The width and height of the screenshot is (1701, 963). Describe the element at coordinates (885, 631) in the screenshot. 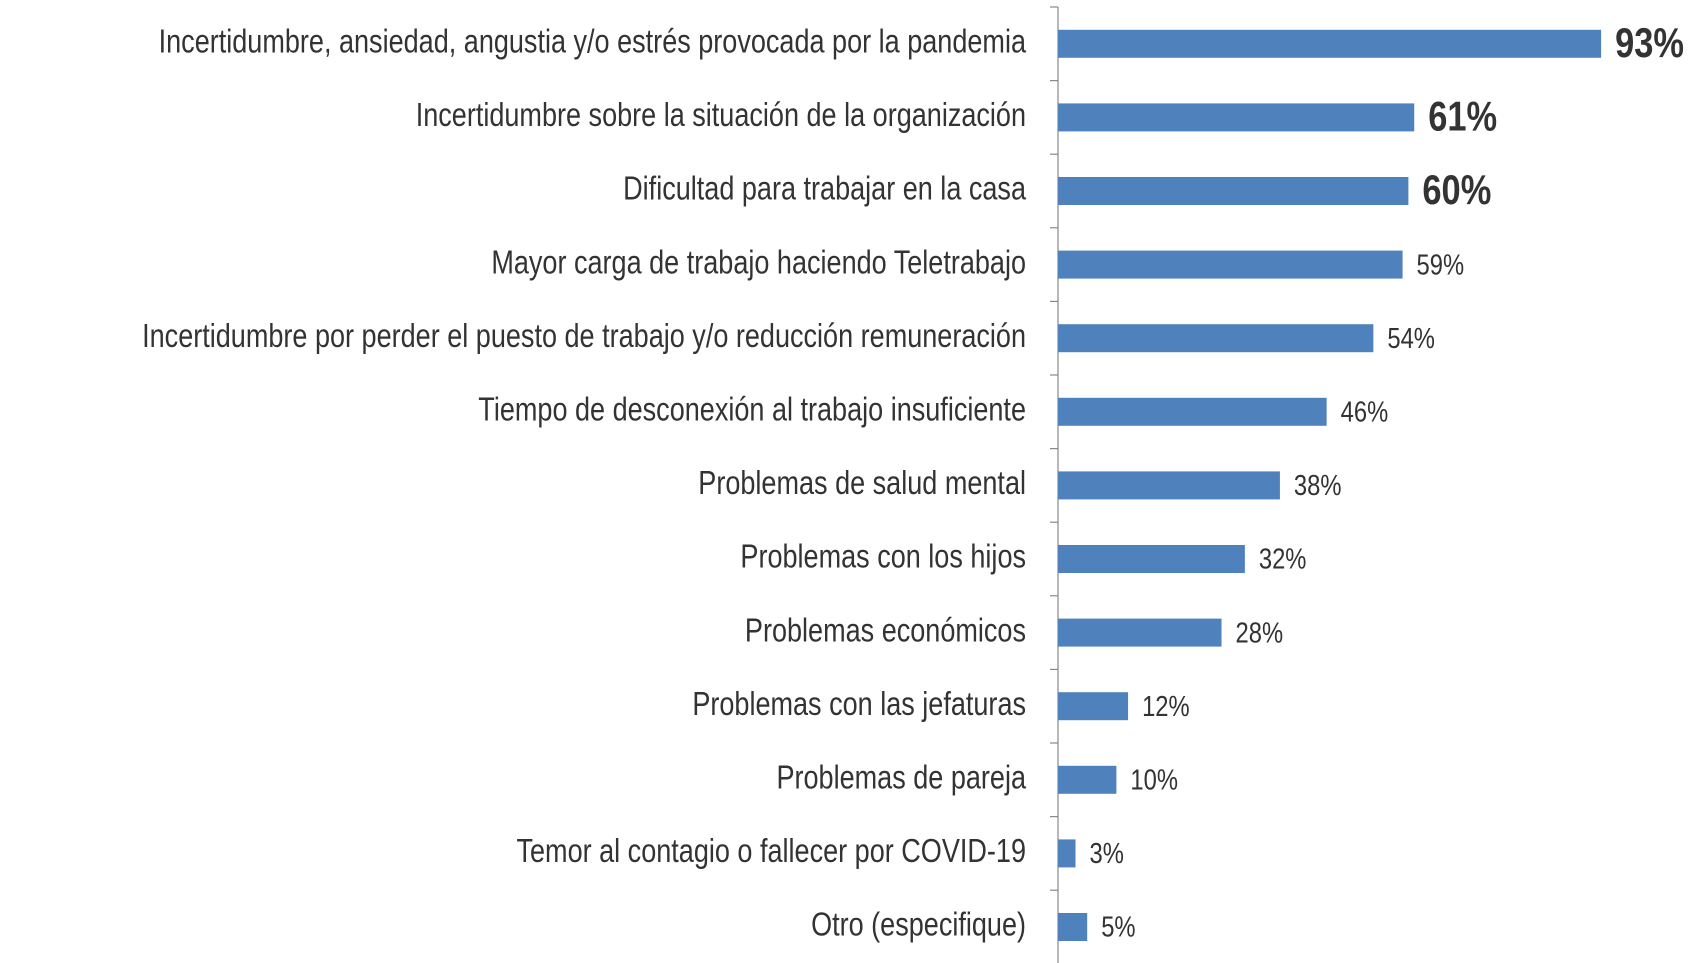

I see `category-label: Problemas económicos` at that location.